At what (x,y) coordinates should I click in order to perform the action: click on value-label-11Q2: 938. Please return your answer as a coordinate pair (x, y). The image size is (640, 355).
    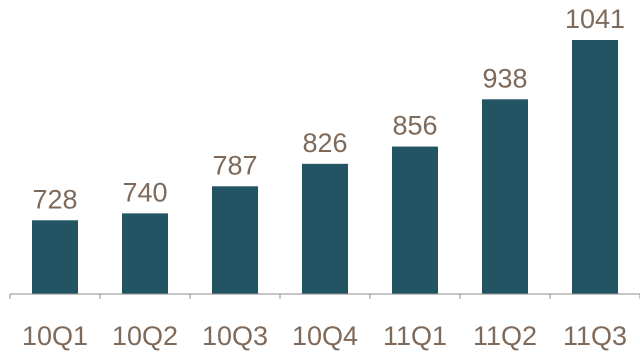
    Looking at the image, I should click on (504, 78).